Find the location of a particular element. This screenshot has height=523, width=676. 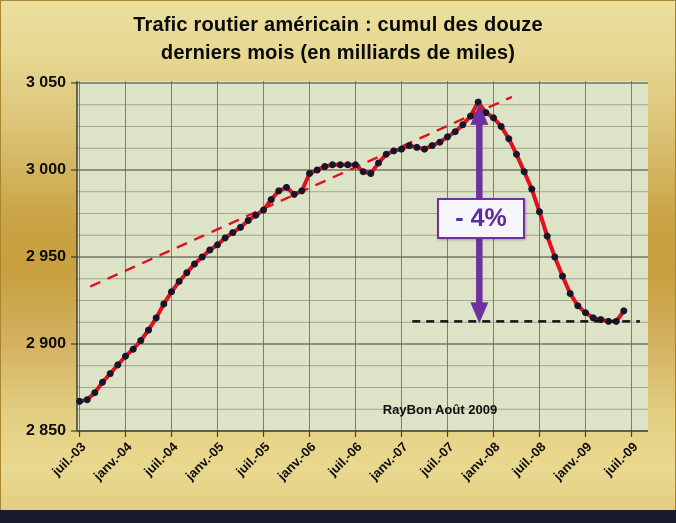

drop-arrow-head-down is located at coordinates (479, 313).